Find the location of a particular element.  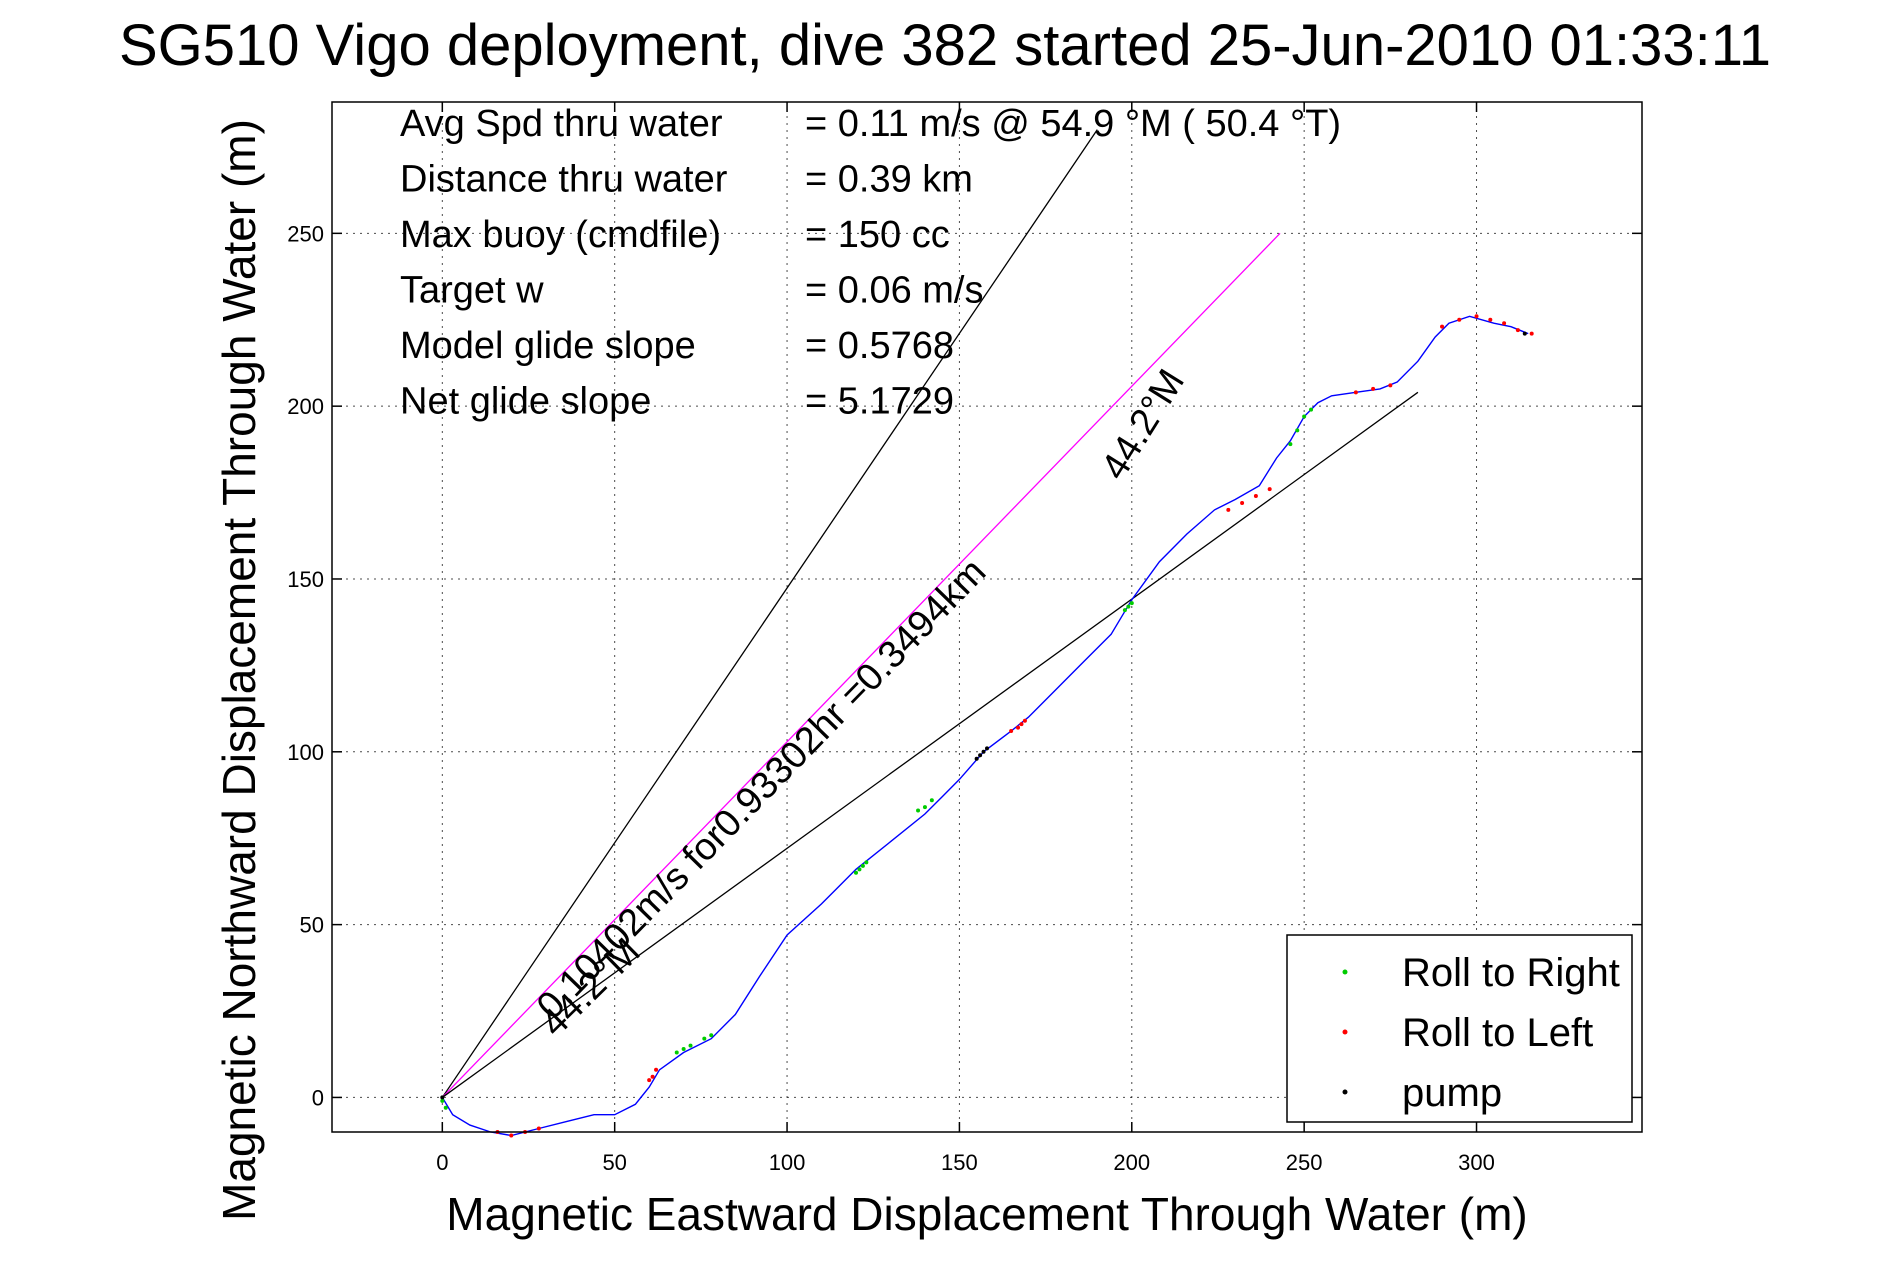

stat-value: = 0.5768 is located at coordinates (879, 346).